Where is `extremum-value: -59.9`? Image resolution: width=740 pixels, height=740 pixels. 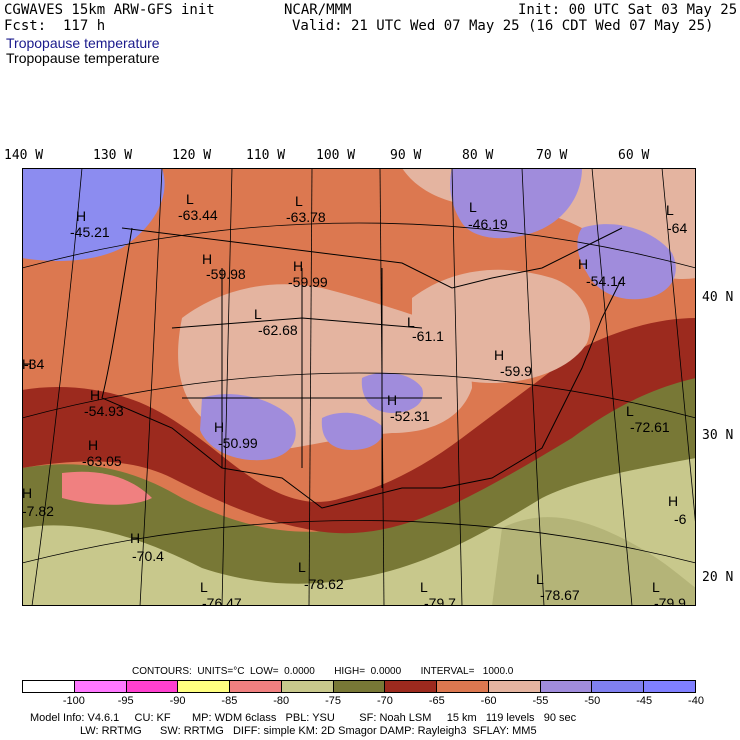 extremum-value: -59.9 is located at coordinates (516, 371).